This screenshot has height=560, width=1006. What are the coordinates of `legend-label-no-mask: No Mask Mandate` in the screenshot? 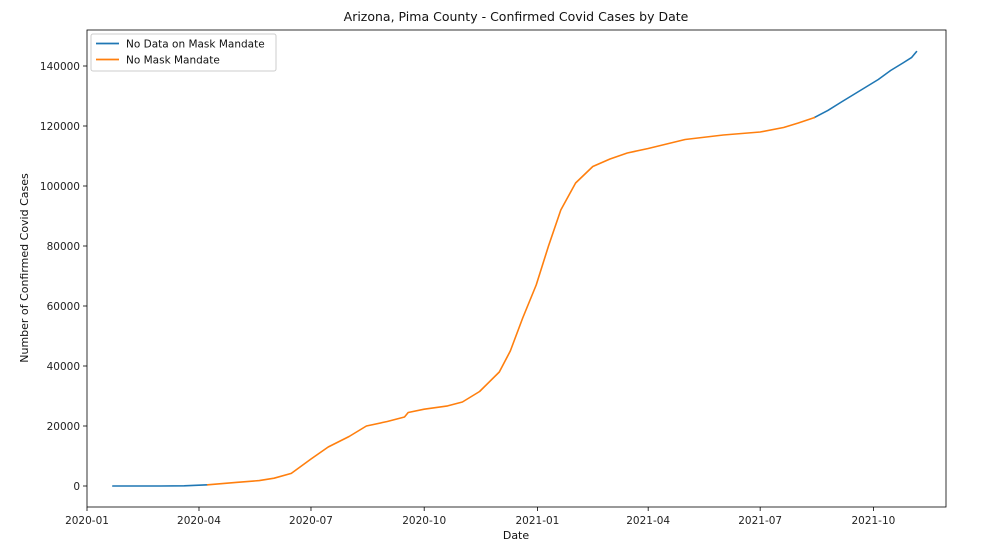 It's located at (173, 61).